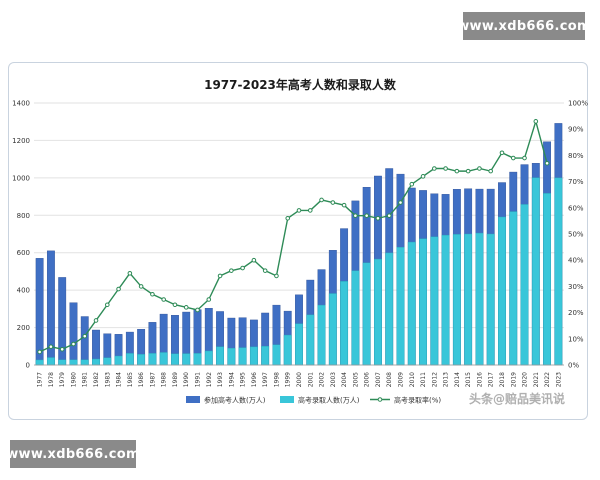 Image resolution: width=600 pixels, height=480 pixels. I want to click on x-tick-label: 2006, so click(367, 379).